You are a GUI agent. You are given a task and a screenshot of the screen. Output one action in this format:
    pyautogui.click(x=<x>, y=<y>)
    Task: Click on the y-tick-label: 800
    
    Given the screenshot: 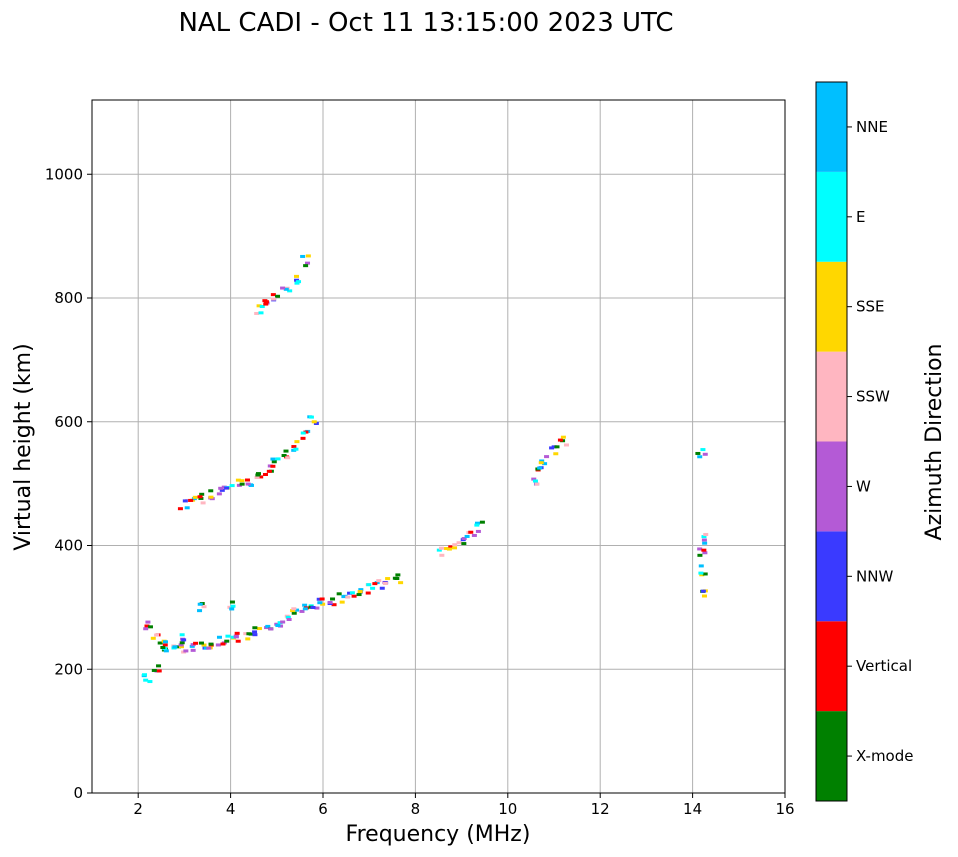 What is the action you would take?
    pyautogui.click(x=68, y=298)
    